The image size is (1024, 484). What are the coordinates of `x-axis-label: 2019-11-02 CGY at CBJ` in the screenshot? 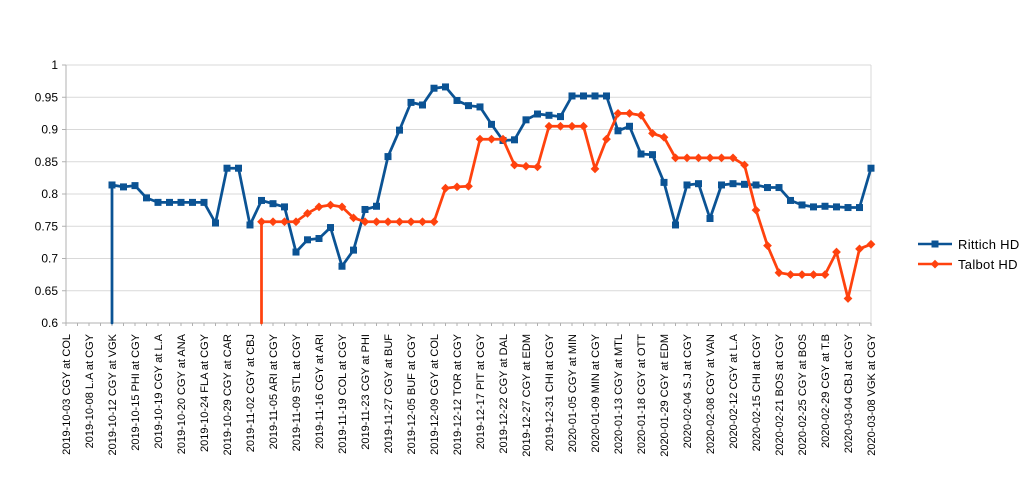 It's located at (251, 393).